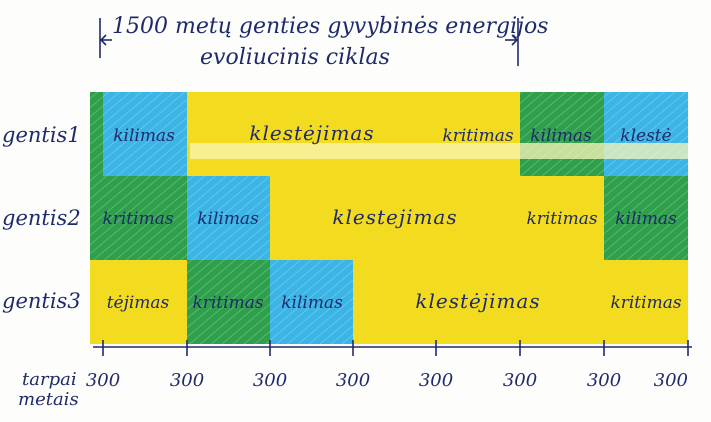 This screenshot has height=422, width=711. I want to click on cell-label: klestejimas, so click(394, 217).